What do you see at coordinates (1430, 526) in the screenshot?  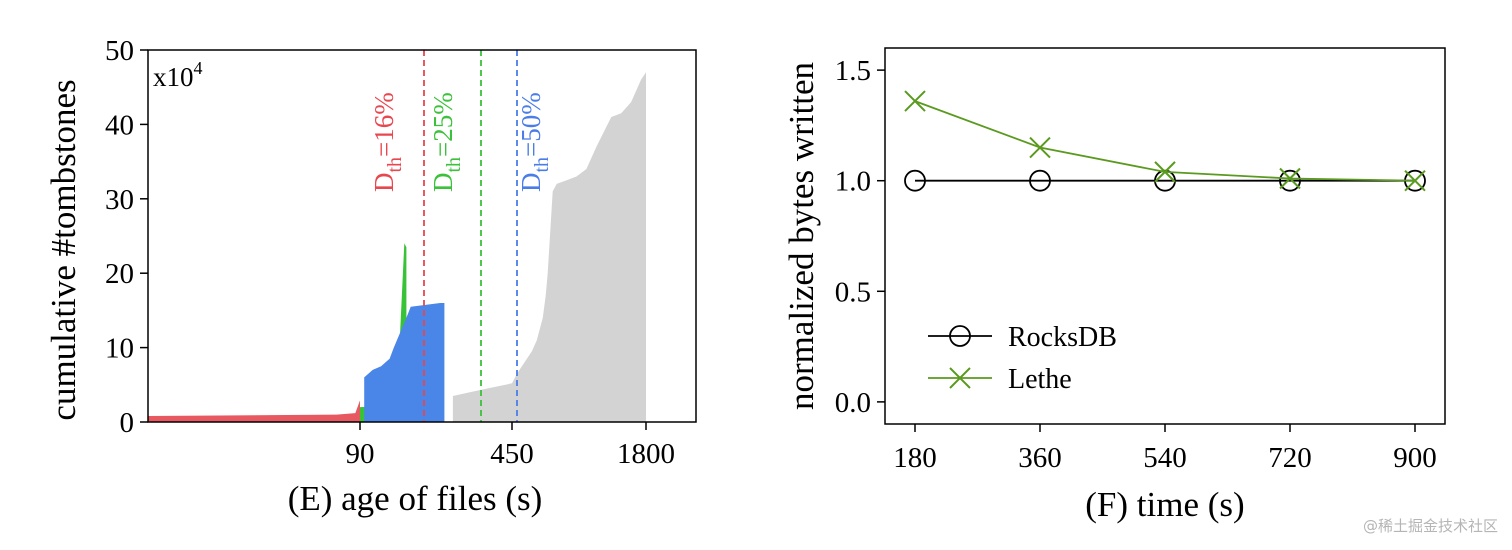 I see `watermark: @稀土掘金技术社区` at bounding box center [1430, 526].